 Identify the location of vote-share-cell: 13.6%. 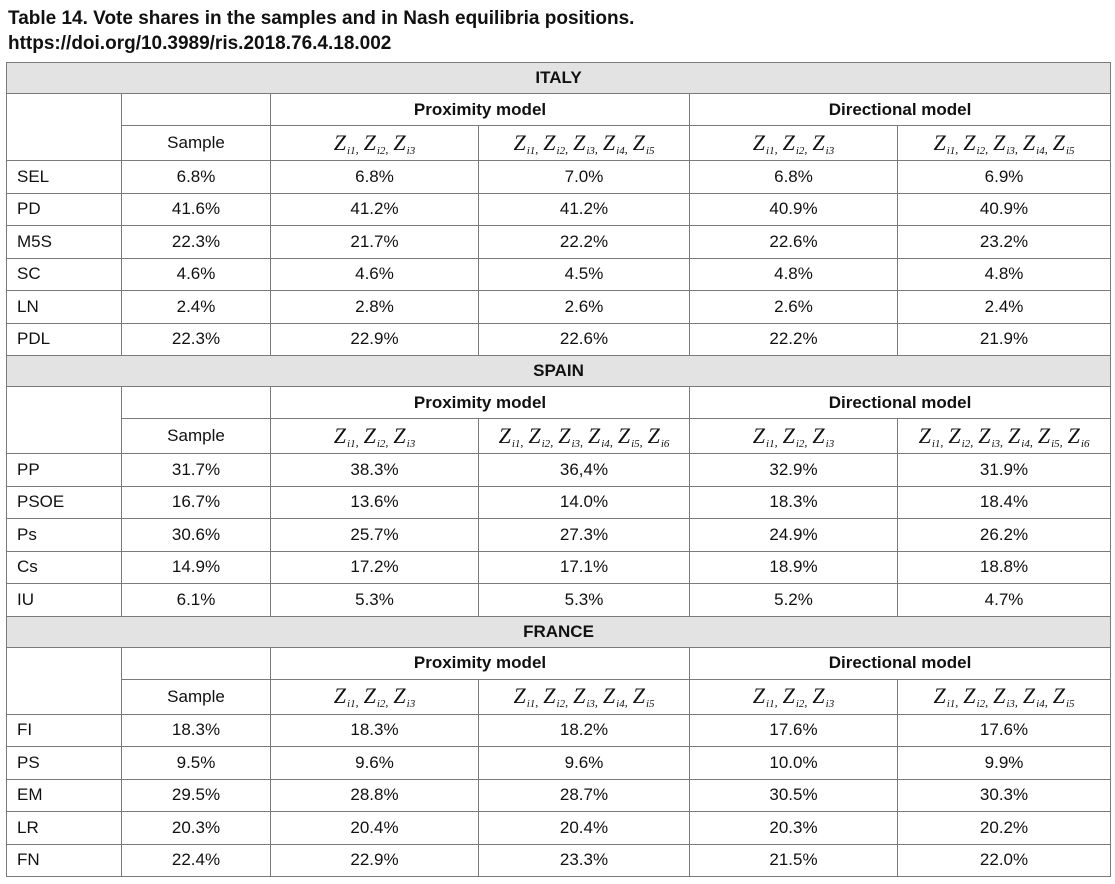
(374, 502).